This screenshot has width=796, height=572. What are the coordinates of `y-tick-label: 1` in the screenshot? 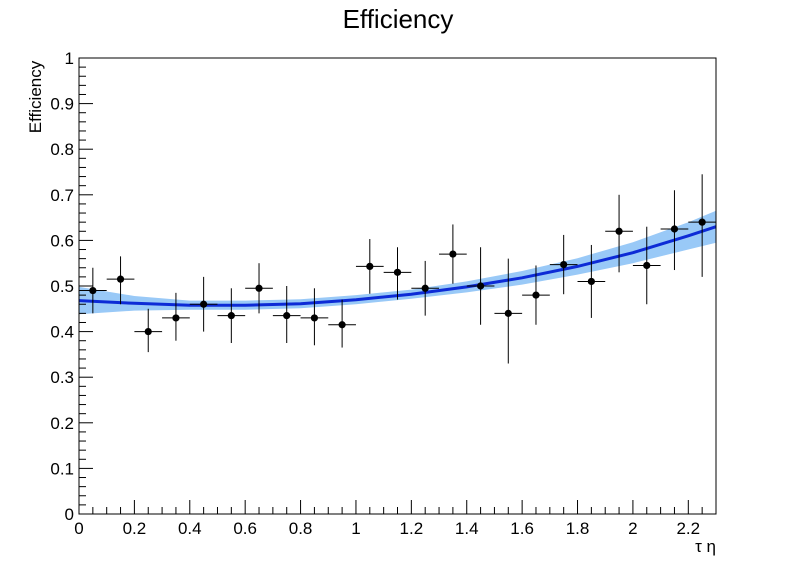 It's located at (69, 58).